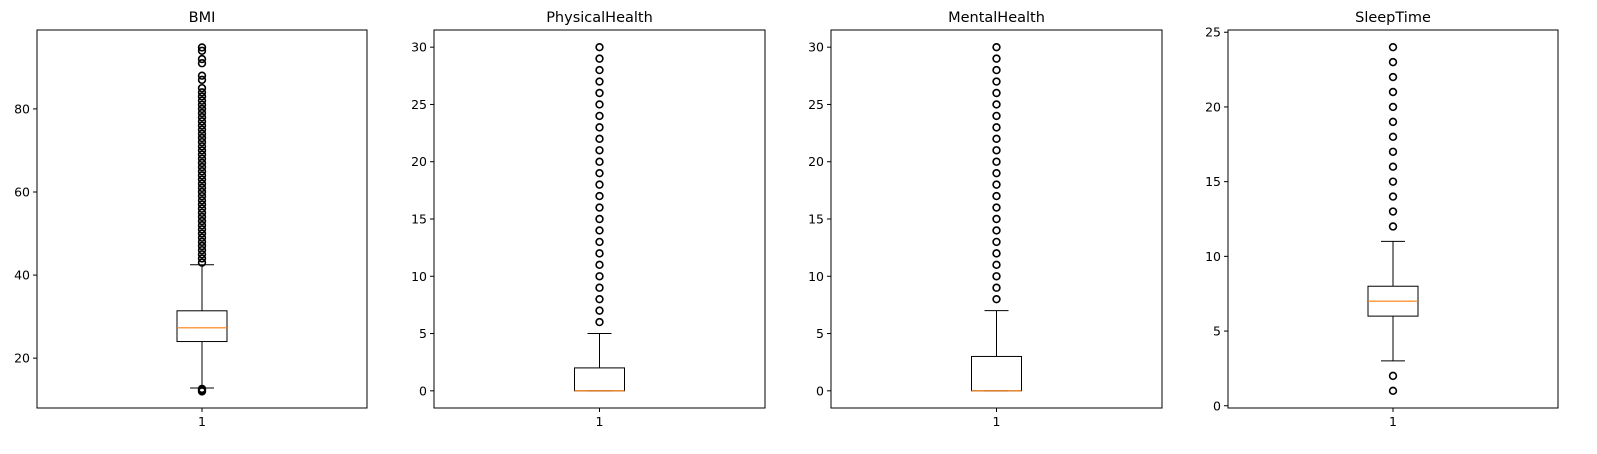 The width and height of the screenshot is (1597, 454). Describe the element at coordinates (599, 18) in the screenshot. I see `subplot-title: PhysicalHealth` at that location.